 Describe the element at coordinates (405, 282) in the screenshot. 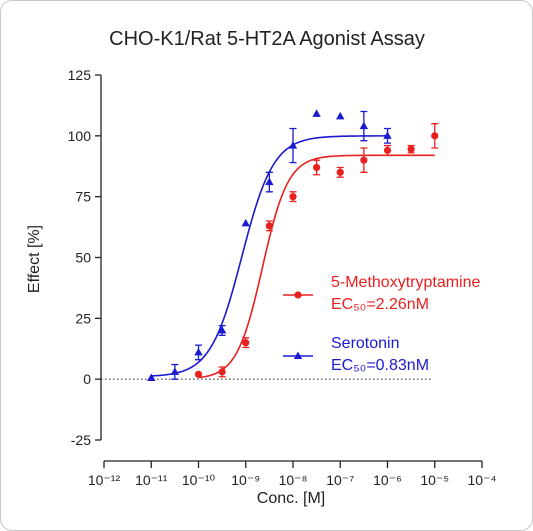

I see `legend-label: 5-Methoxytryptamine` at that location.